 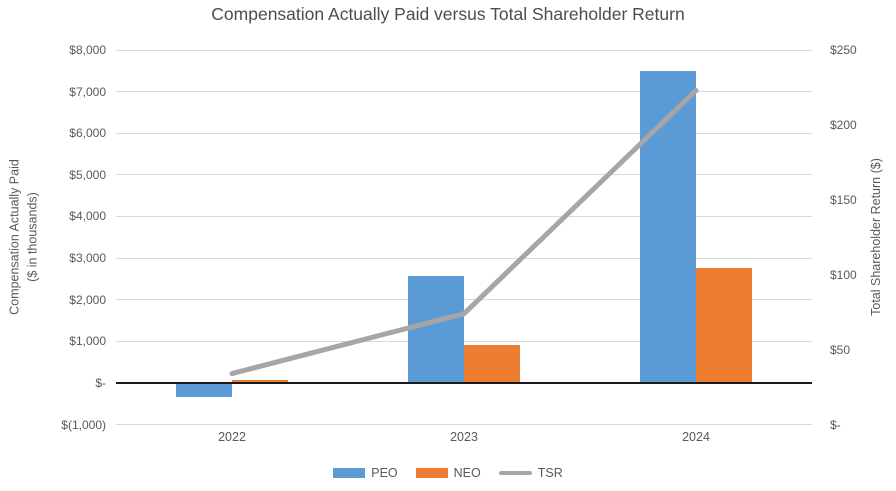 What do you see at coordinates (835, 424) in the screenshot?
I see `y-axis-tick-label-right: $-` at bounding box center [835, 424].